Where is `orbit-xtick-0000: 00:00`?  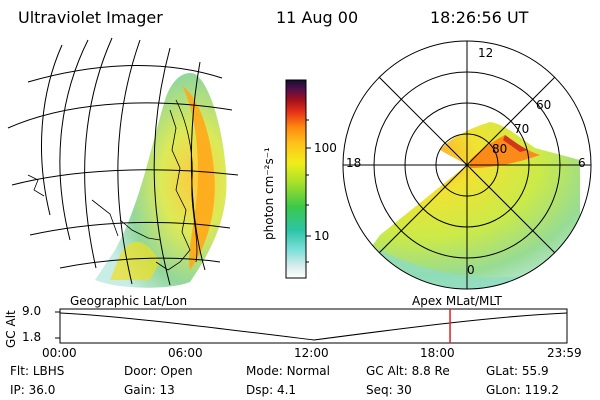
orbit-xtick-0000: 00:00 is located at coordinates (59, 353).